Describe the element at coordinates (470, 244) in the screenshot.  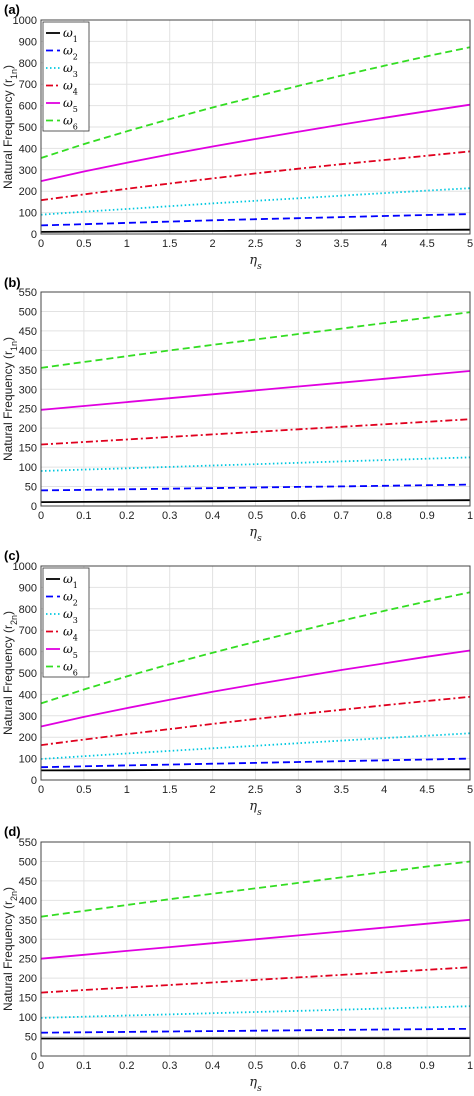
I see `x-tick-label: 5` at that location.